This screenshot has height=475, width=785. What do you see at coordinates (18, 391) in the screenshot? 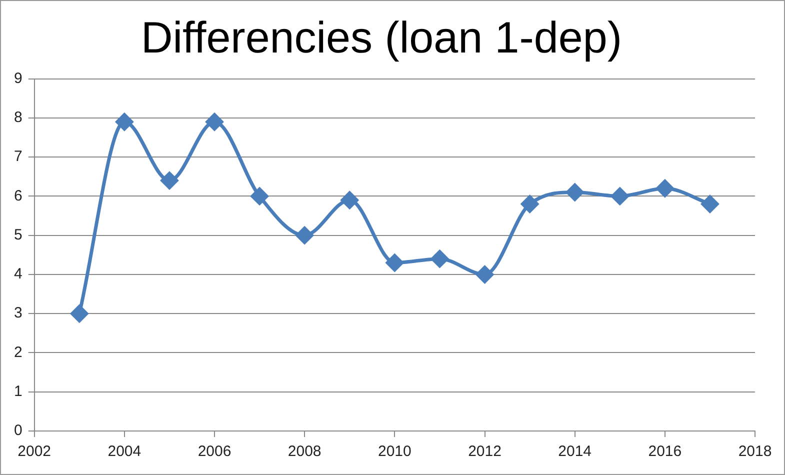
I see `y-tick-label: 1` at bounding box center [18, 391].